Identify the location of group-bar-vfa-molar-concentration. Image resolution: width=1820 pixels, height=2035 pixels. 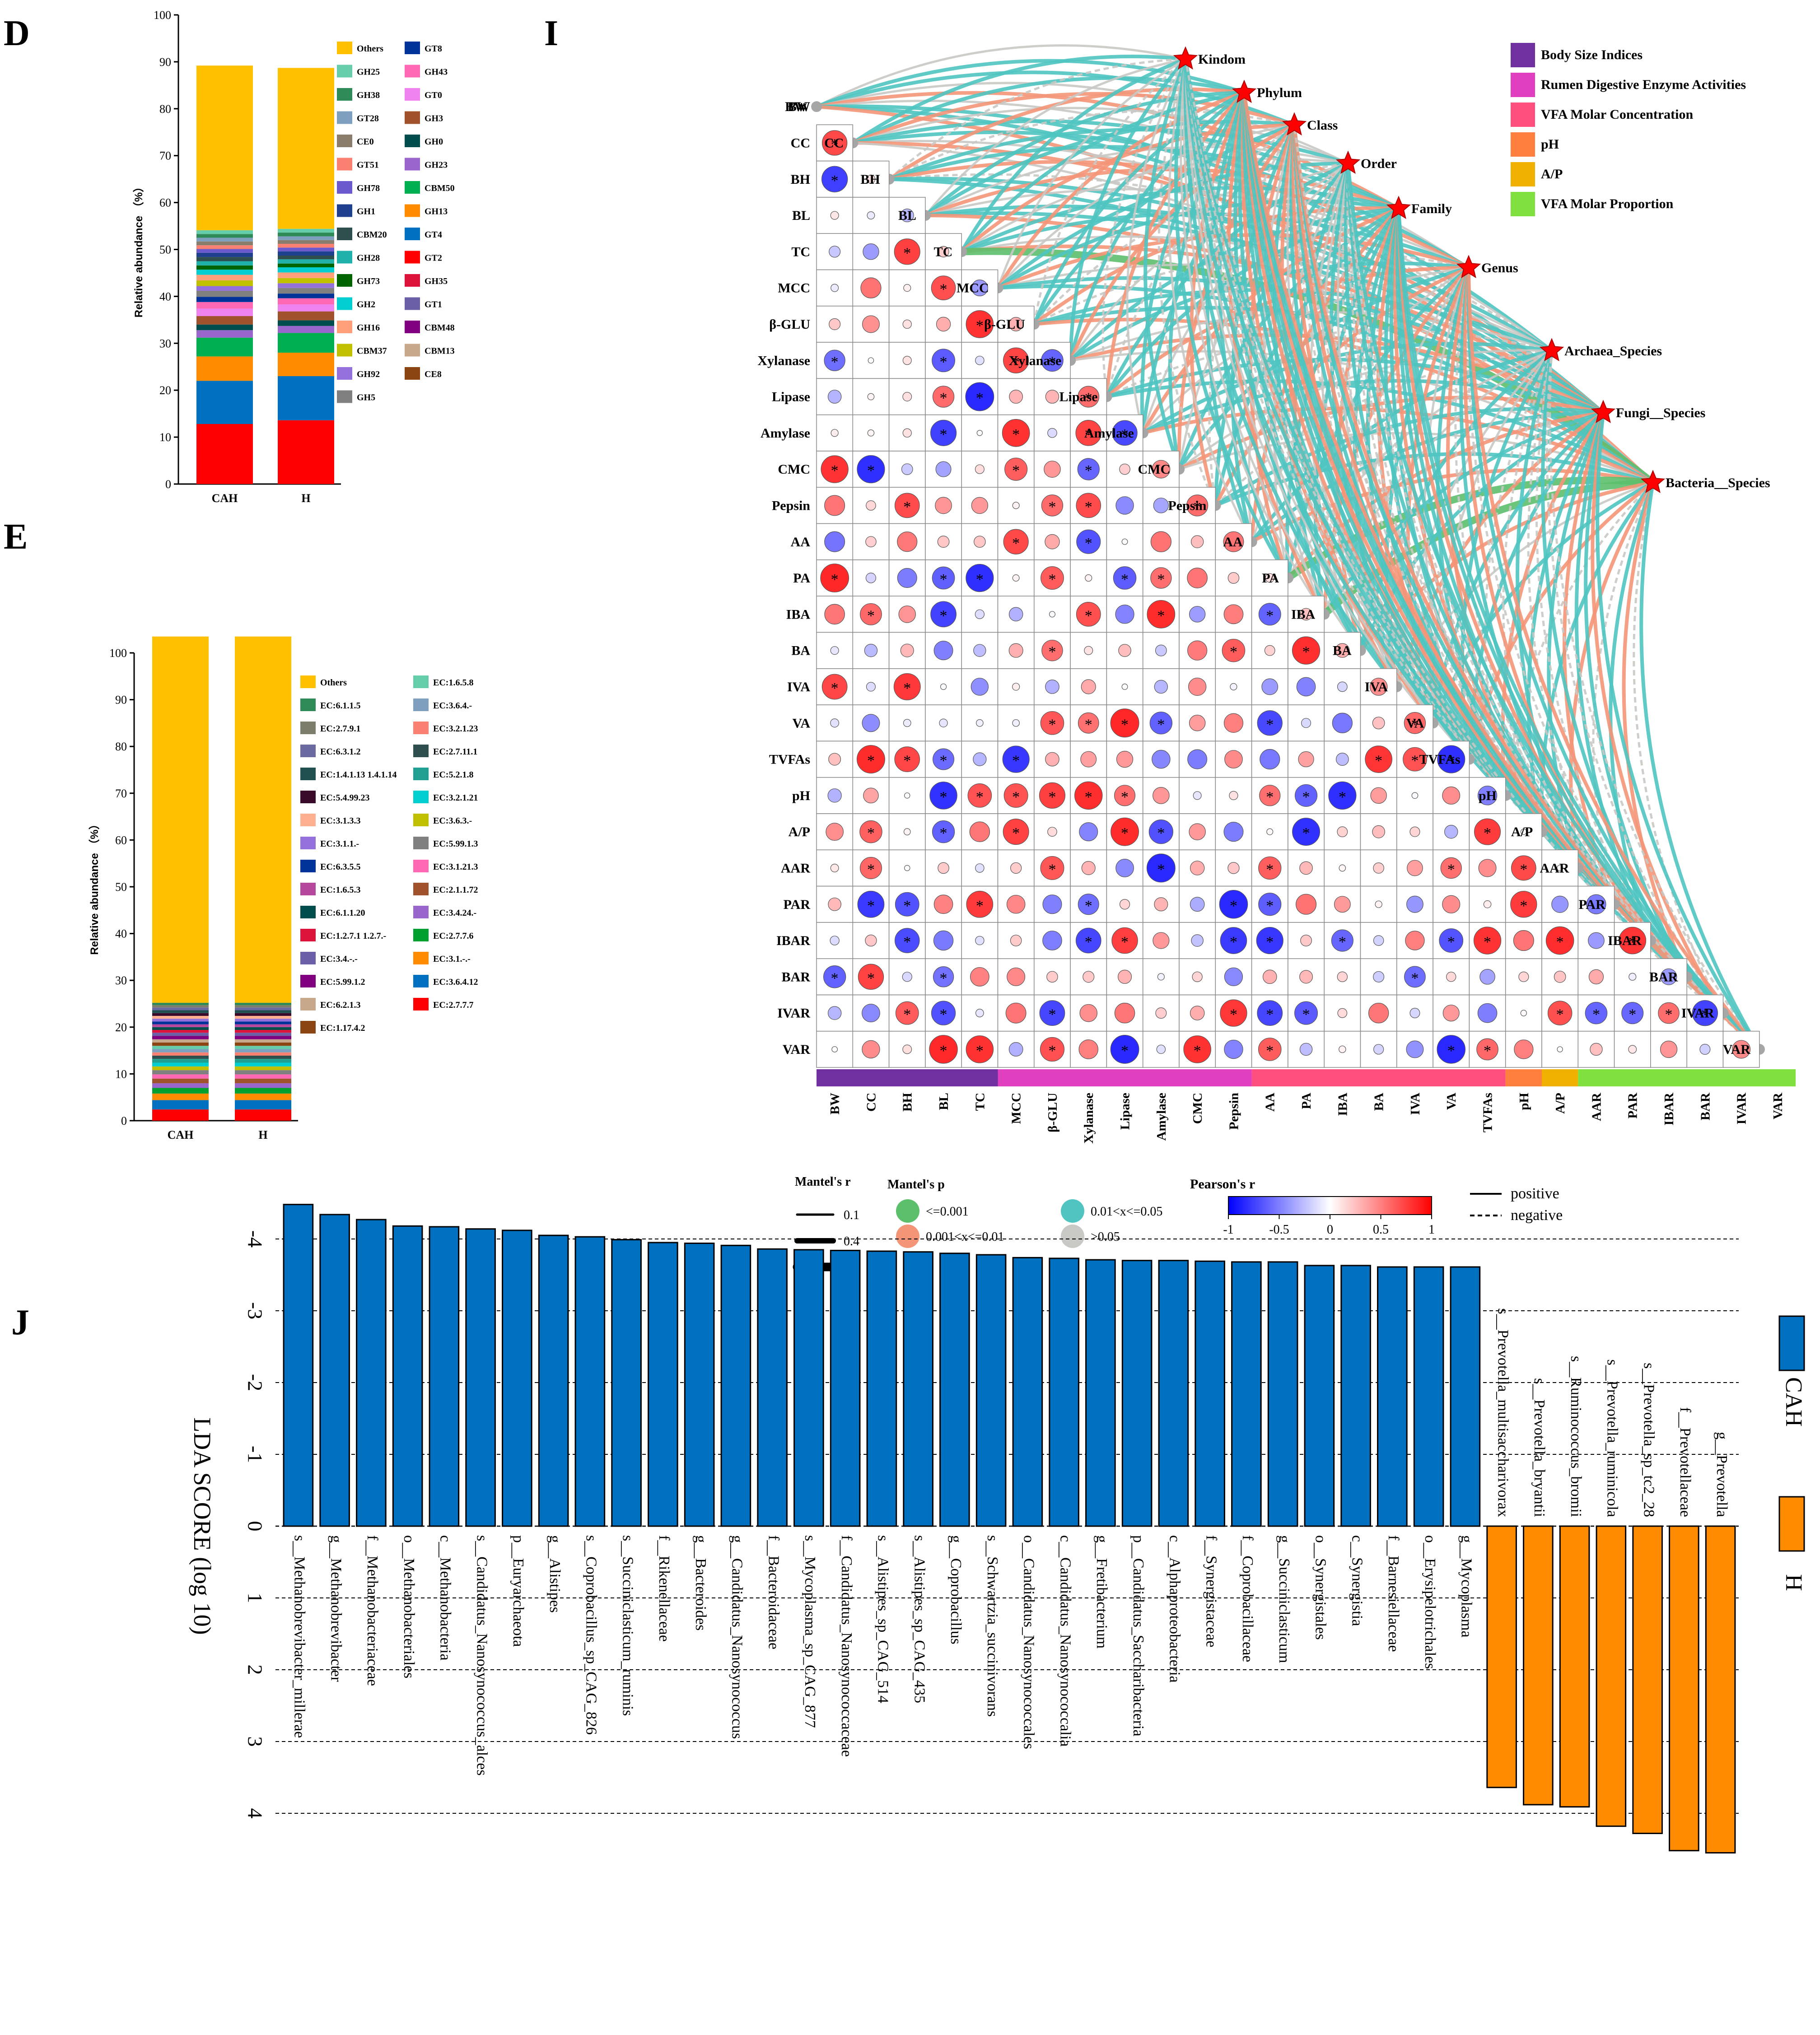
(1378, 1078).